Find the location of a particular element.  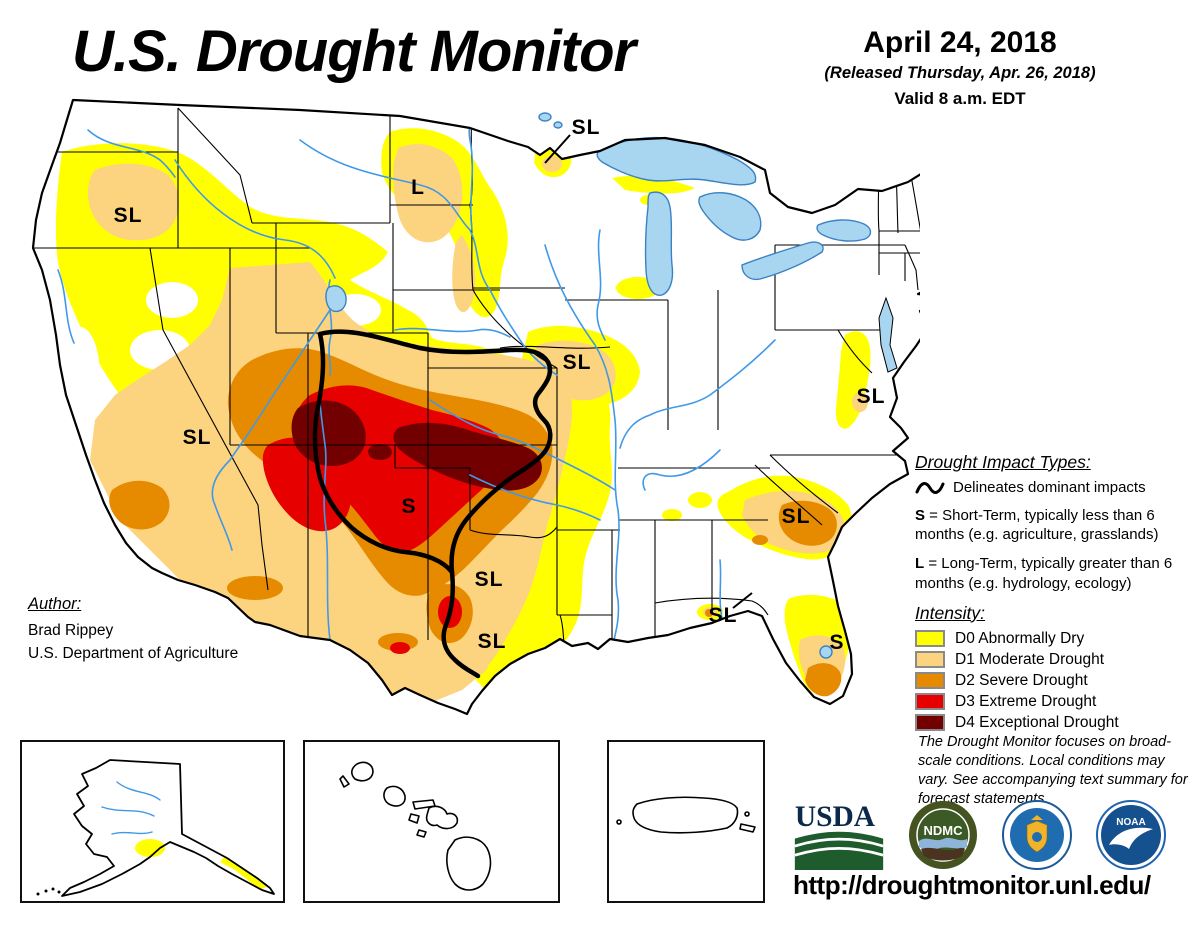

usda-logo: USDA is located at coordinates (839, 835).